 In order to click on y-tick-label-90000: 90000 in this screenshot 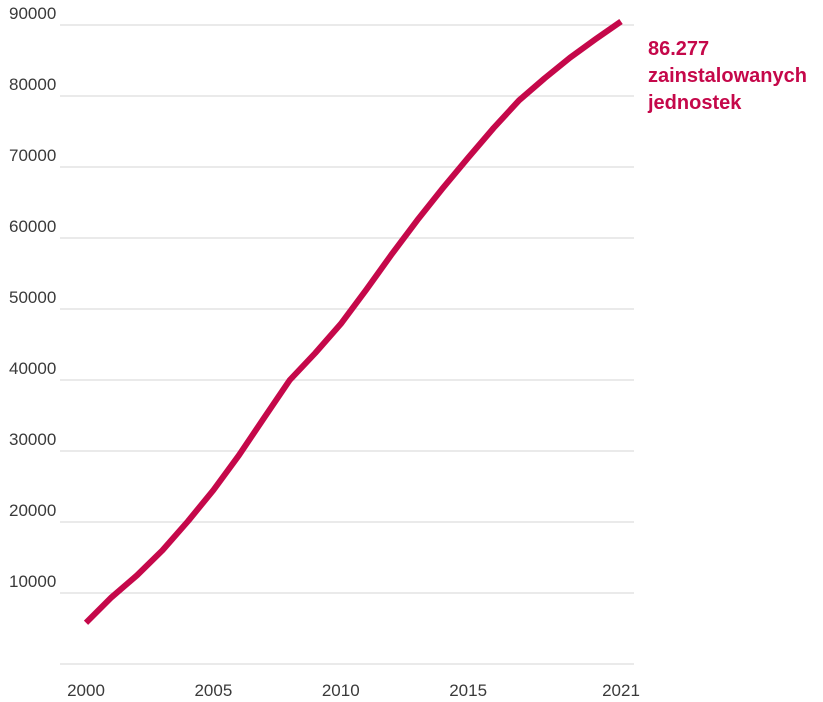, I will do `click(32, 13)`.